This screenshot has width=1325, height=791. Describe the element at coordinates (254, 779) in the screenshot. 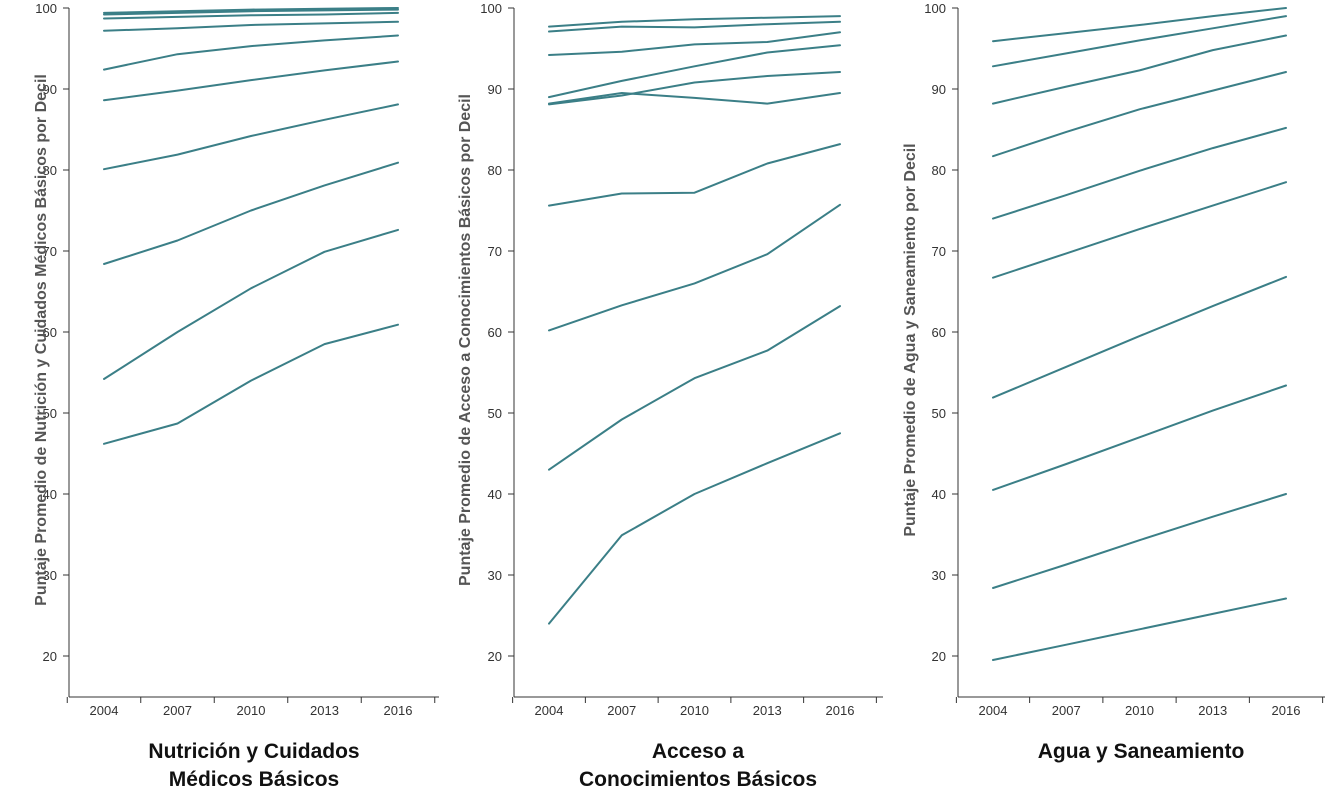

I see `panel-title-line: Médicos Básicos` at that location.